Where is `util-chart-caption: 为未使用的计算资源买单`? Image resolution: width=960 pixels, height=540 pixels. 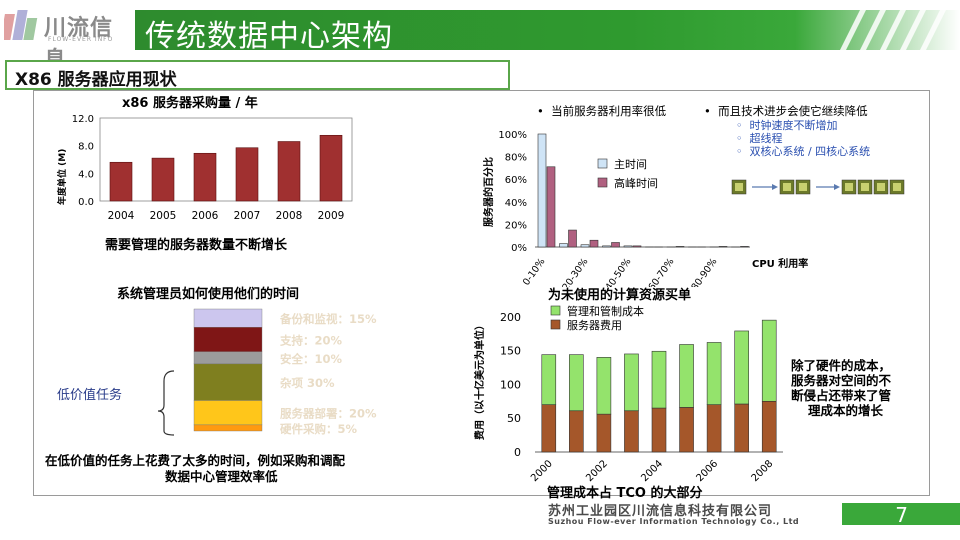
util-chart-caption: 为未使用的计算资源买单 is located at coordinates (620, 295).